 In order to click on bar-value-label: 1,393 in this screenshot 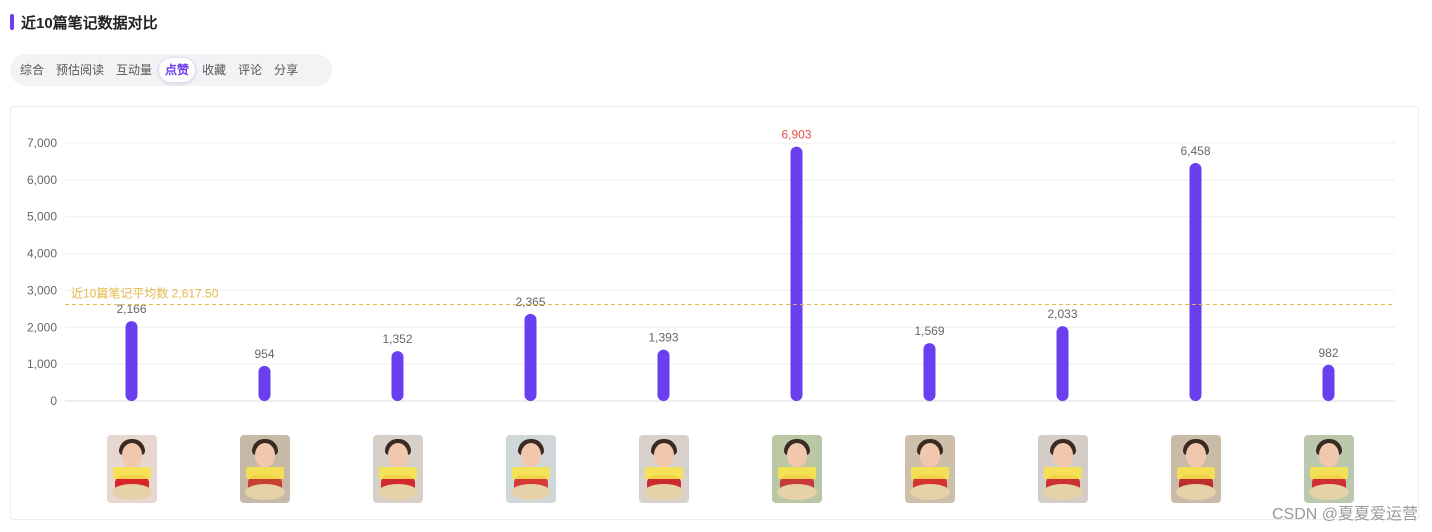, I will do `click(663, 338)`.